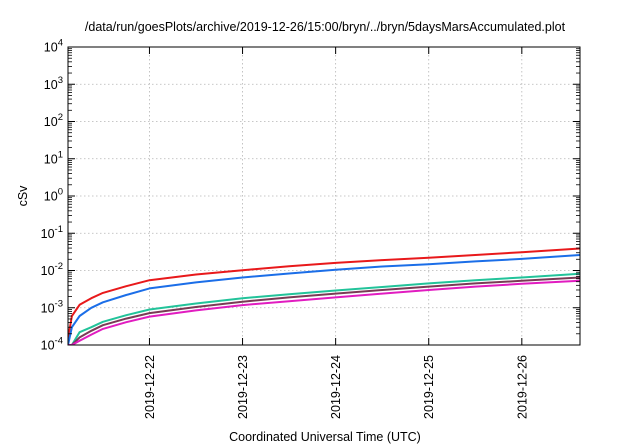  Describe the element at coordinates (150, 387) in the screenshot. I see `x-tick-label: 2019-12-22` at that location.